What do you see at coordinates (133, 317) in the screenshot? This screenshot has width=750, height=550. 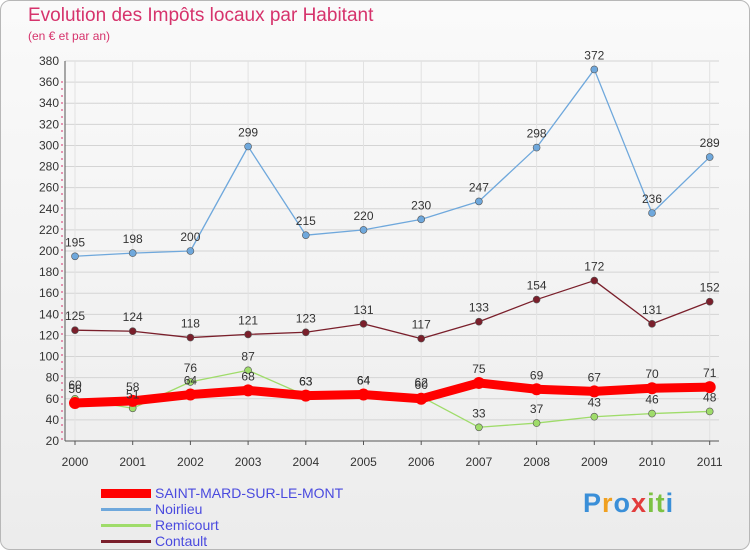 I see `data-label: 124` at bounding box center [133, 317].